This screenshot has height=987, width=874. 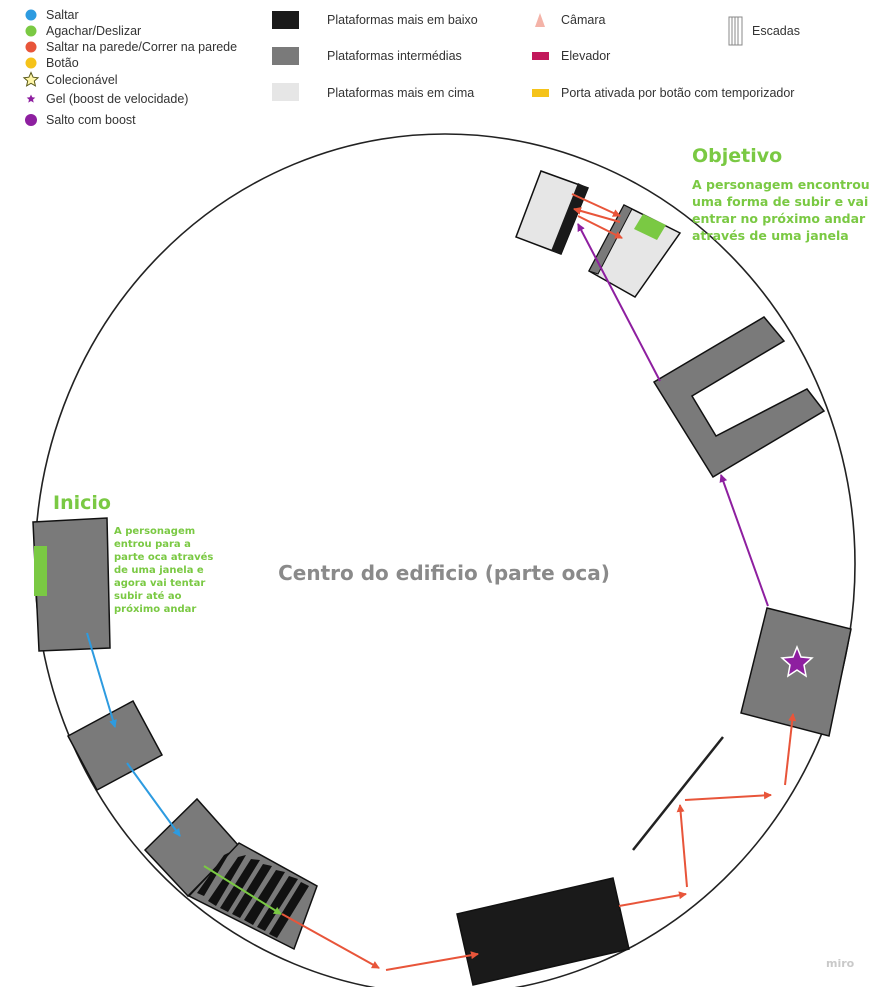 I want to click on start-note-line: entrou para a, so click(x=152, y=544).